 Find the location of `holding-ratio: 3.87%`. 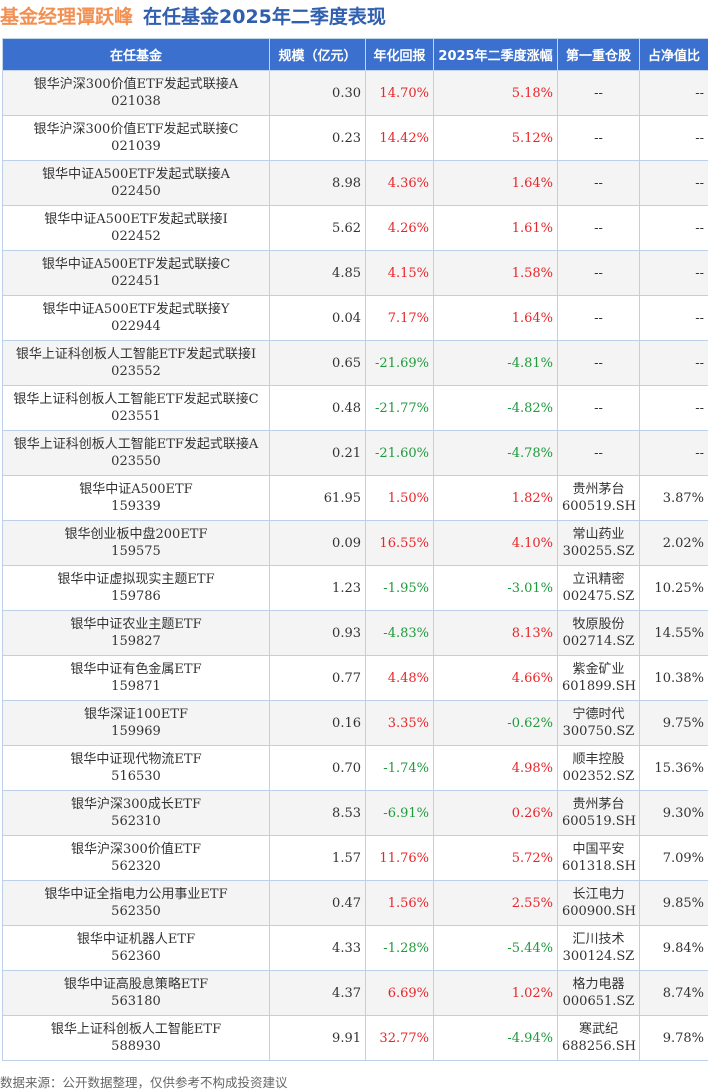

holding-ratio: 3.87% is located at coordinates (674, 498).